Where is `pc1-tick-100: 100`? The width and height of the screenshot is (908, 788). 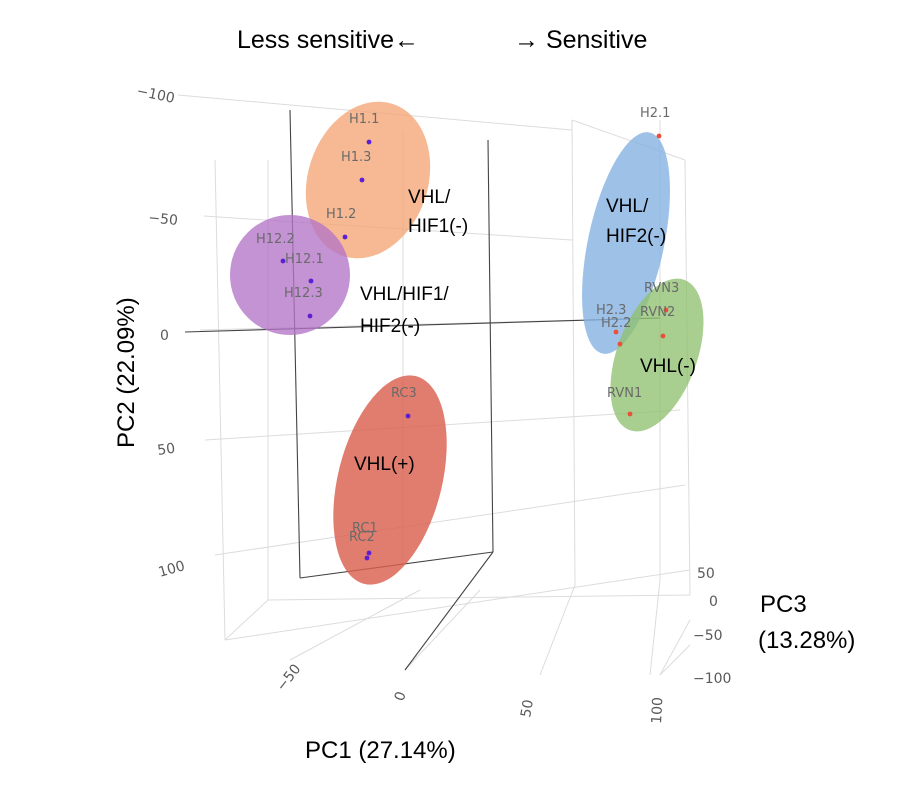 pc1-tick-100: 100 is located at coordinates (657, 711).